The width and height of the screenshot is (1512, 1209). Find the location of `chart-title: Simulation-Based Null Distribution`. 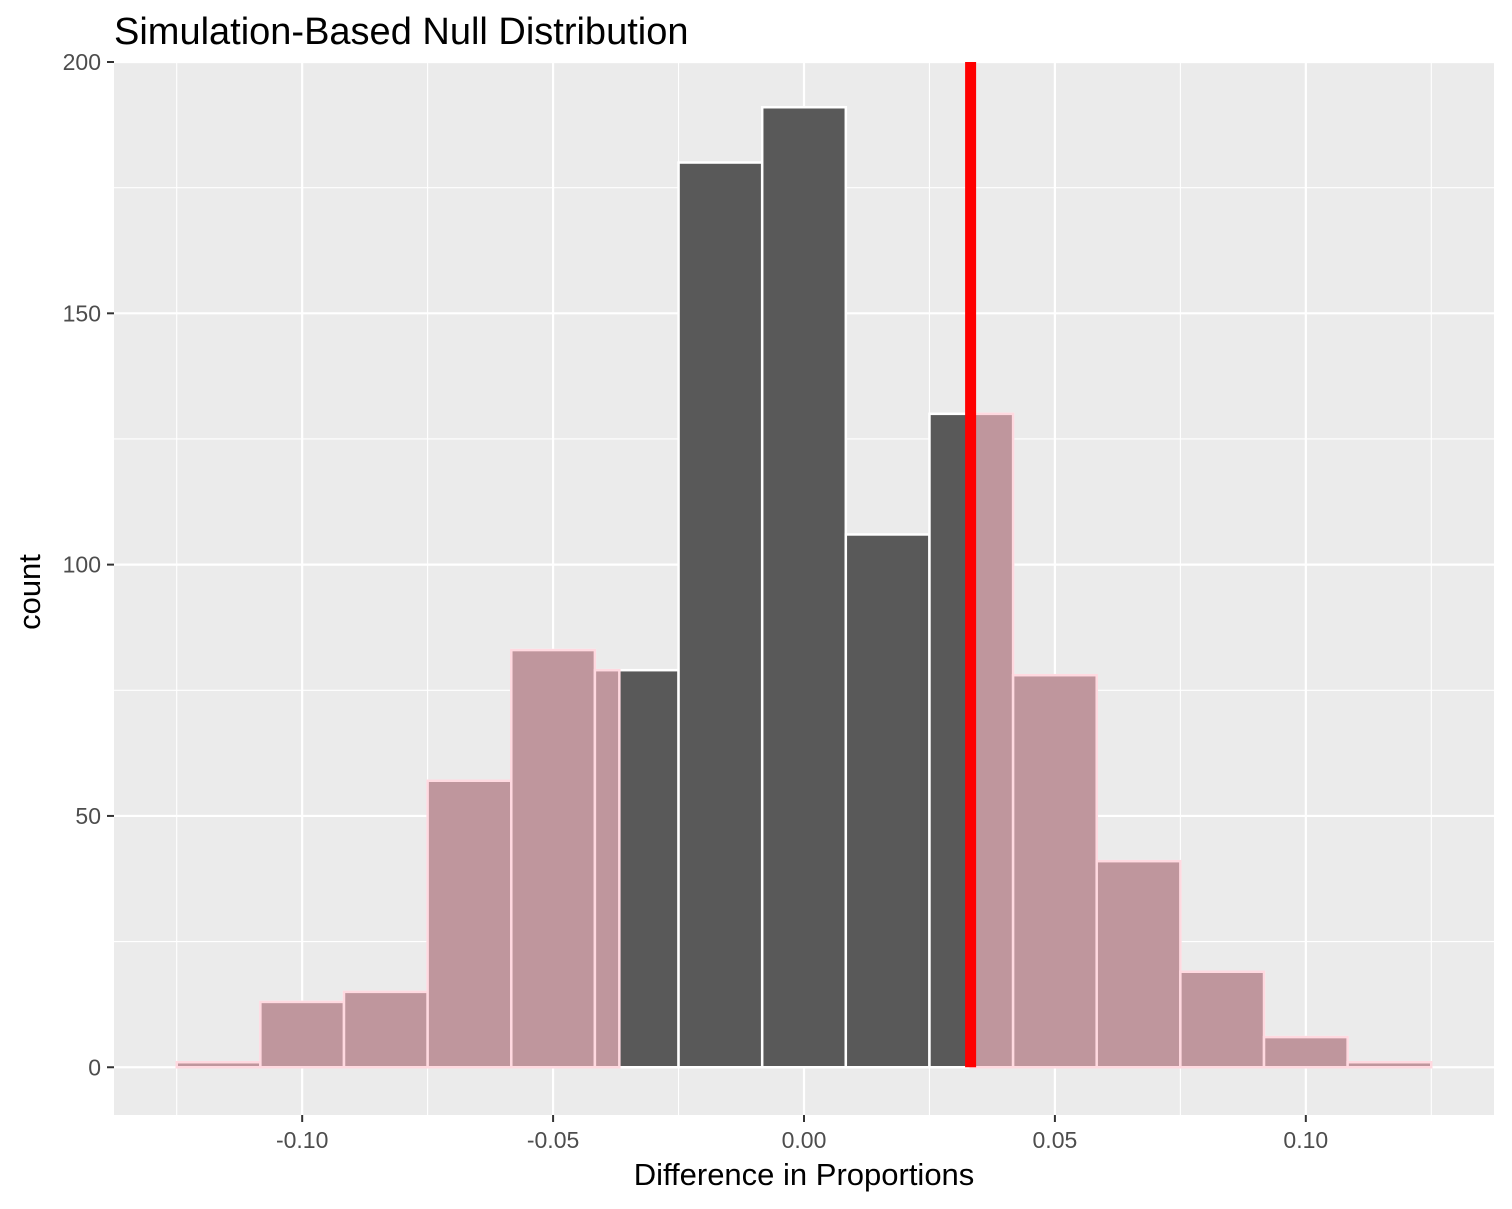

chart-title: Simulation-Based Null Distribution is located at coordinates (401, 32).